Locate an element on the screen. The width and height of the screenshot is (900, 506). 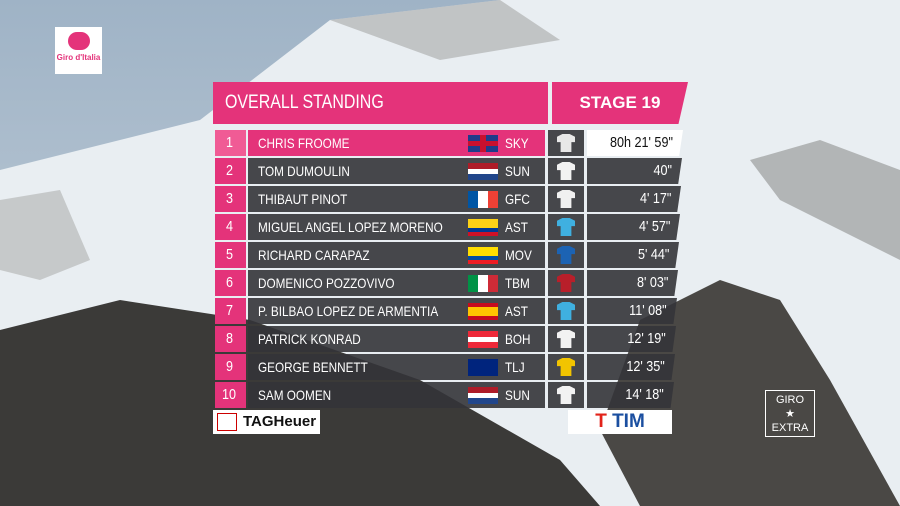
cell-text: 2 is located at coordinates (230, 170).